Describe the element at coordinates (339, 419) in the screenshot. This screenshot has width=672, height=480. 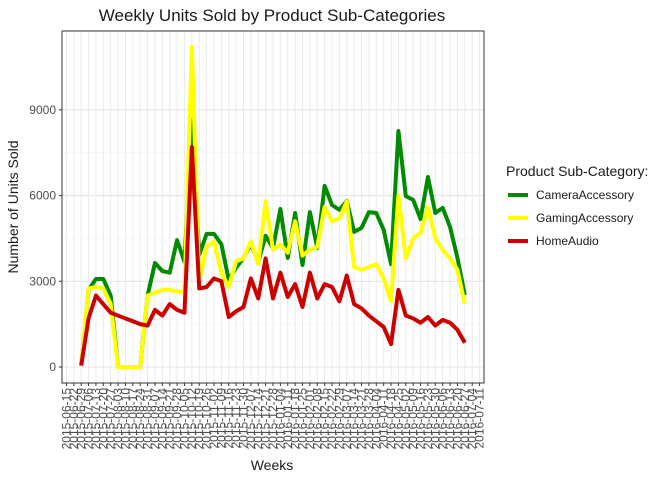
I see `x-tick-label: 2016-02-29` at that location.